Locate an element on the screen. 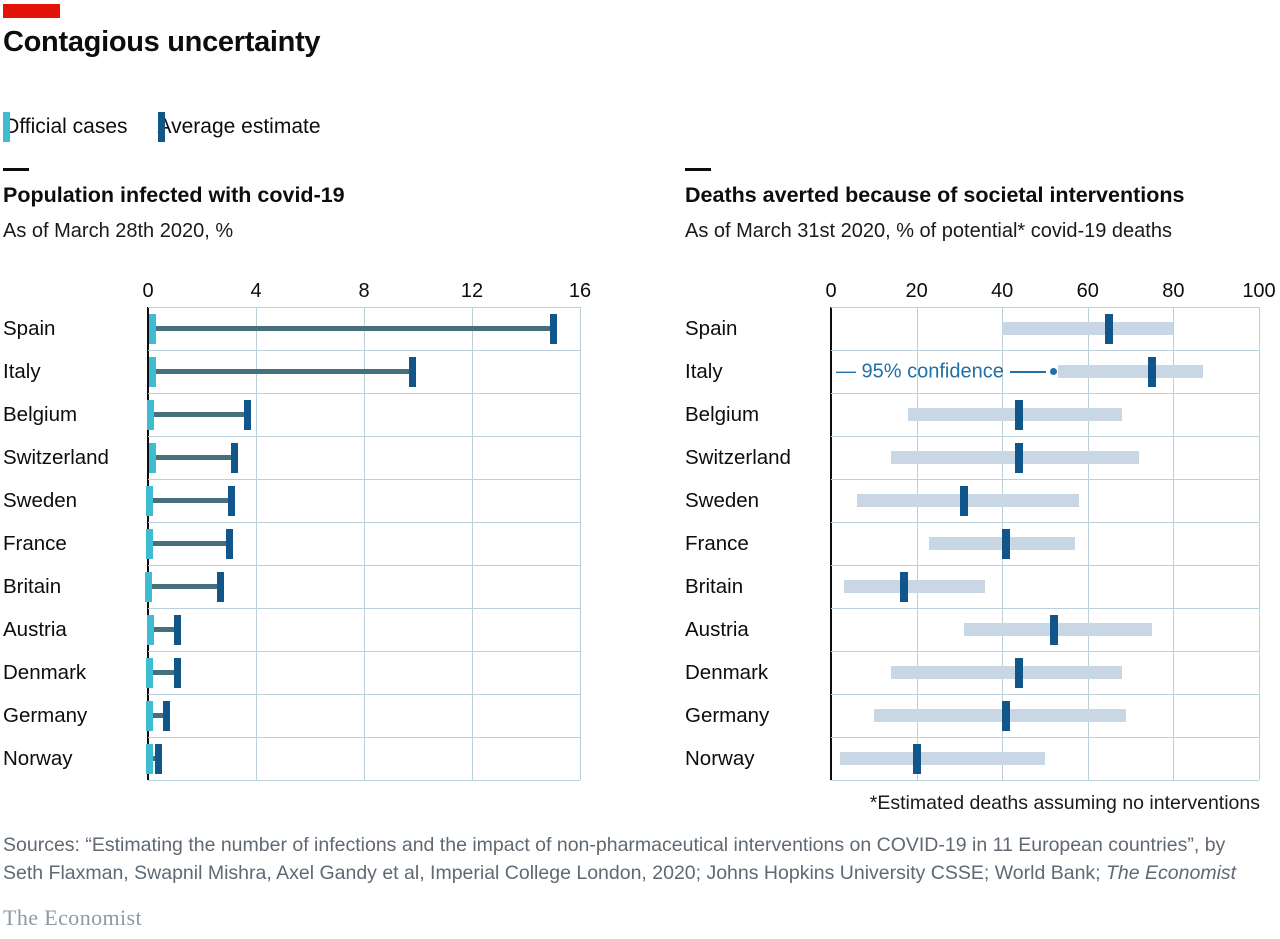 The width and height of the screenshot is (1280, 939). x-tick-label: 8 is located at coordinates (364, 291).